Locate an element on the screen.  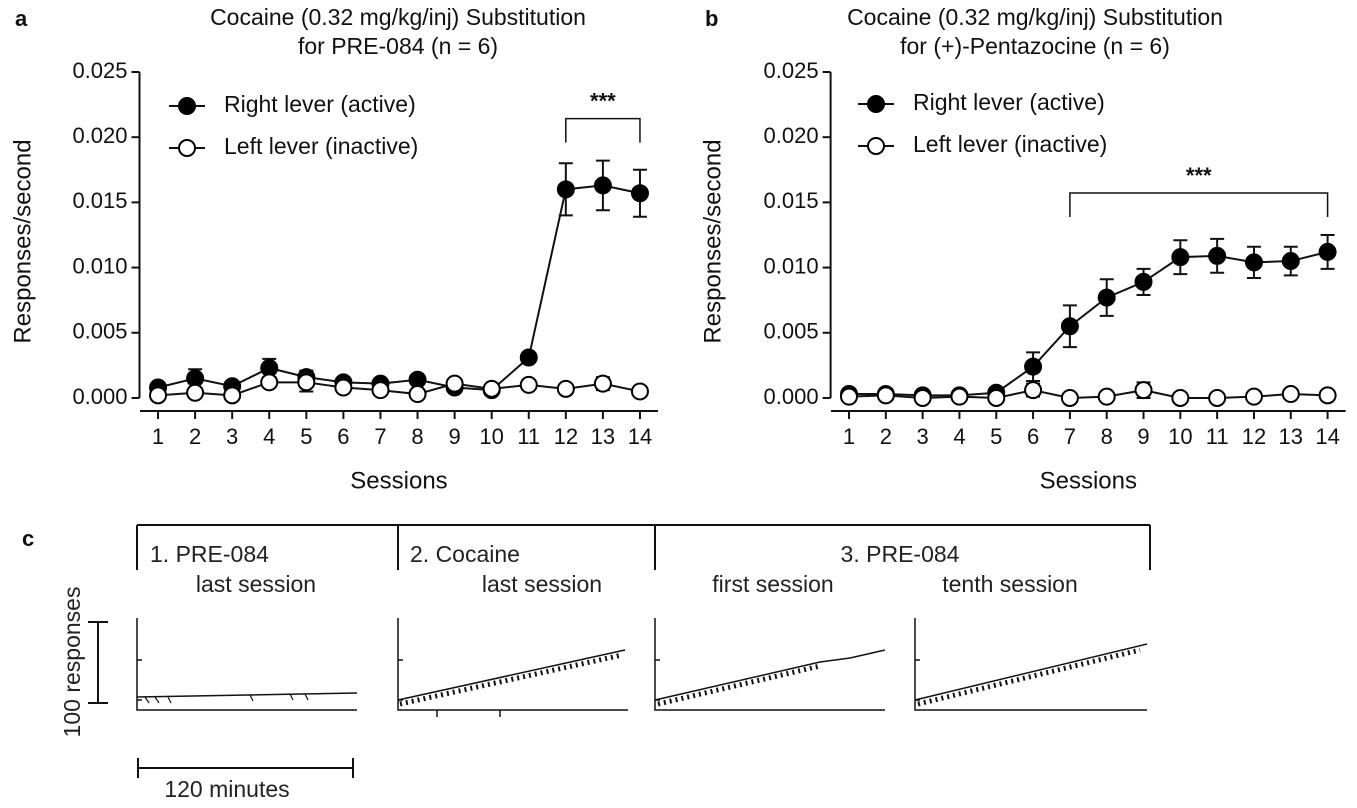
x-tick-label: 6 is located at coordinates (1033, 436).